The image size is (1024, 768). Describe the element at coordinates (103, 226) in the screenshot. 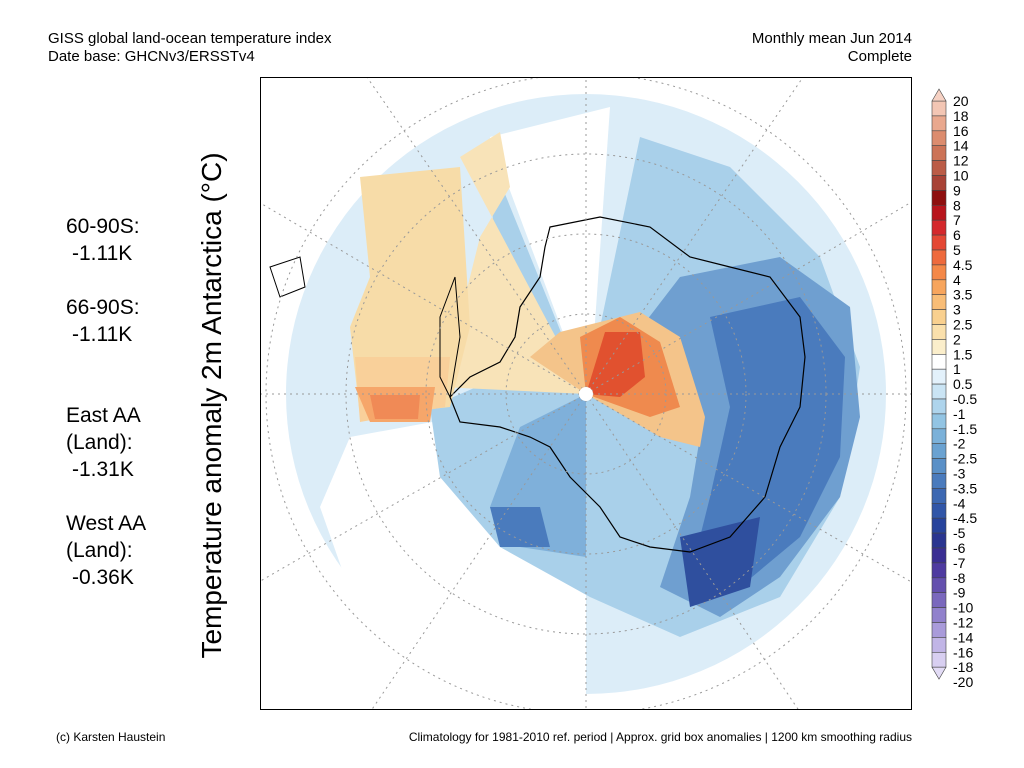

I see `stat-region: 60-90S:` at that location.